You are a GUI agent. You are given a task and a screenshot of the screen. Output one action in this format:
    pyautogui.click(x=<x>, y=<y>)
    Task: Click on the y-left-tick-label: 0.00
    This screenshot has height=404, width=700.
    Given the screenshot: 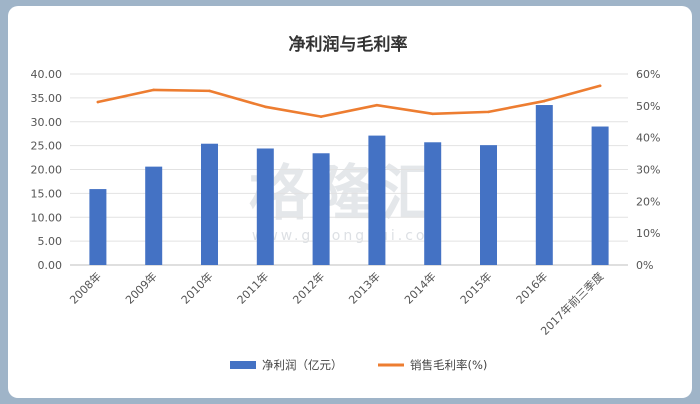 What is the action you would take?
    pyautogui.click(x=50, y=265)
    